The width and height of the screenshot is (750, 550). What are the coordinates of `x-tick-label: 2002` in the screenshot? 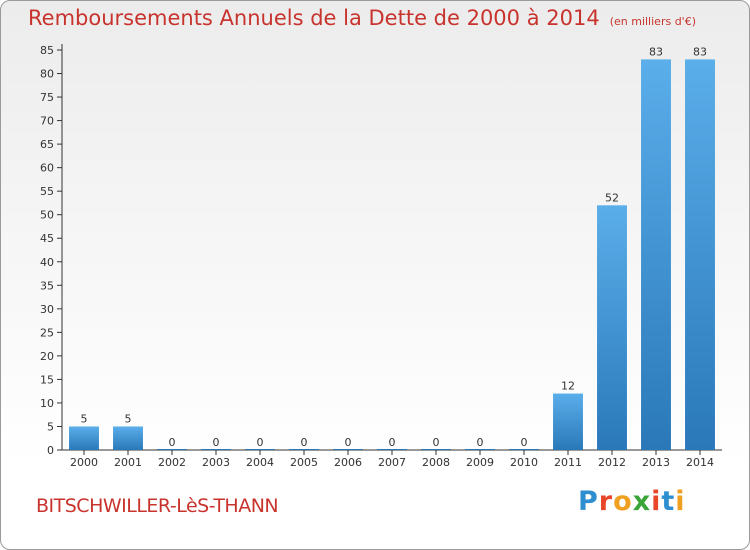 It's located at (172, 462).